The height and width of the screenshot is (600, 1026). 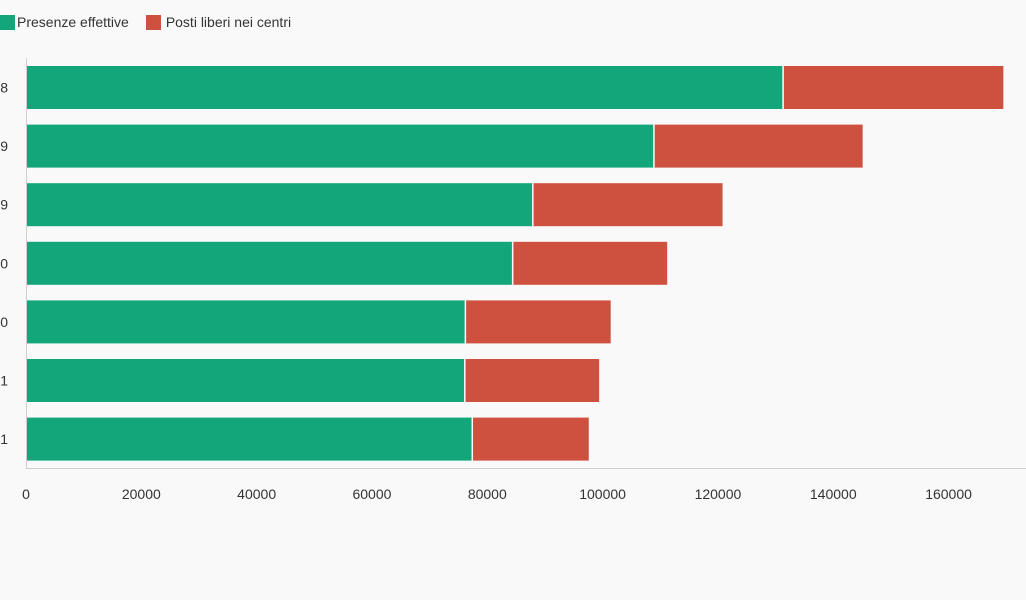 I want to click on y-tick-label-5: 1, so click(x=4, y=381).